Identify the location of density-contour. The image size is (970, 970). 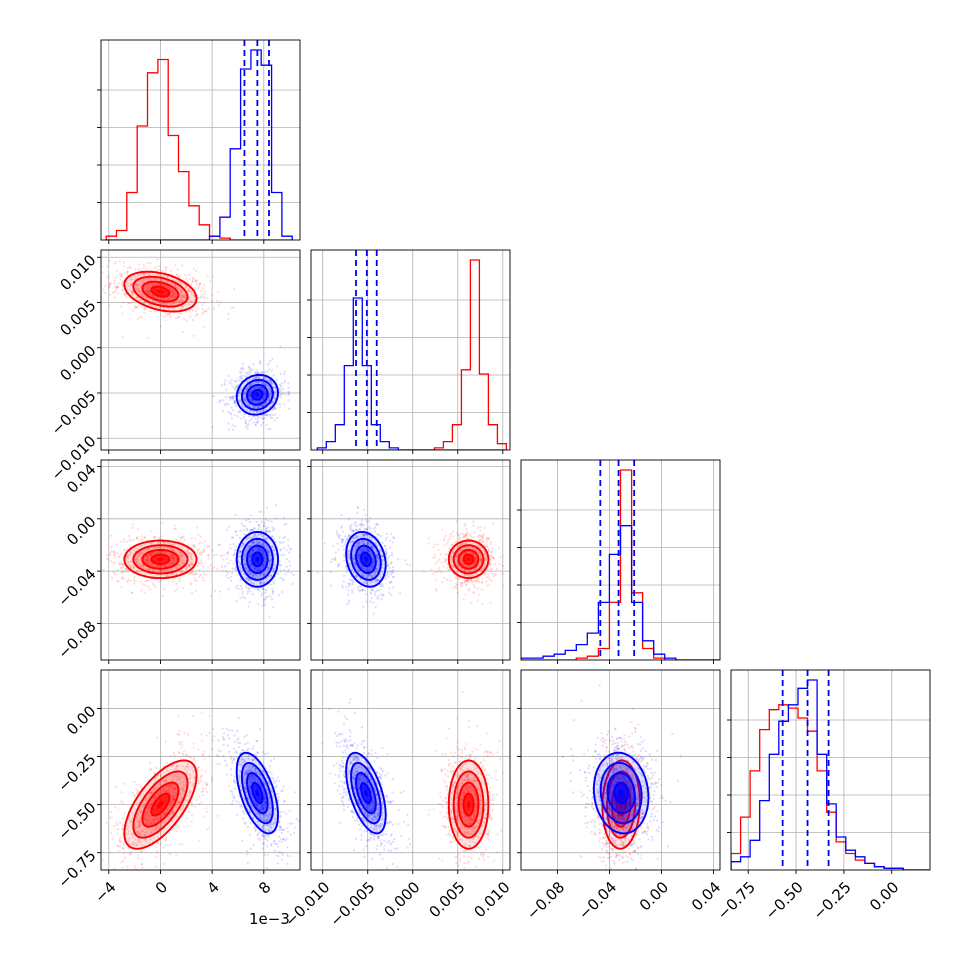
(257, 394).